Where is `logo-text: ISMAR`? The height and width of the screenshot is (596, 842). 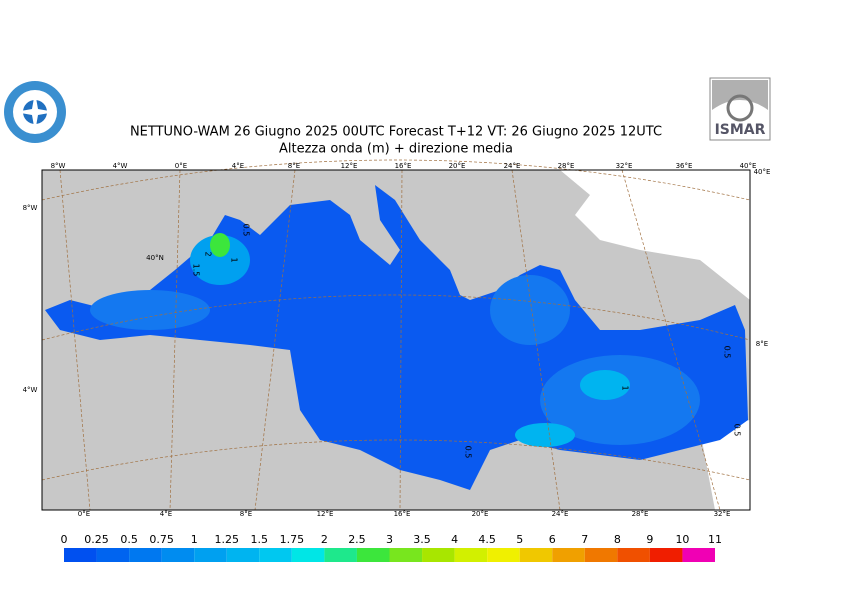
logo-text: ISMAR is located at coordinates (740, 130).